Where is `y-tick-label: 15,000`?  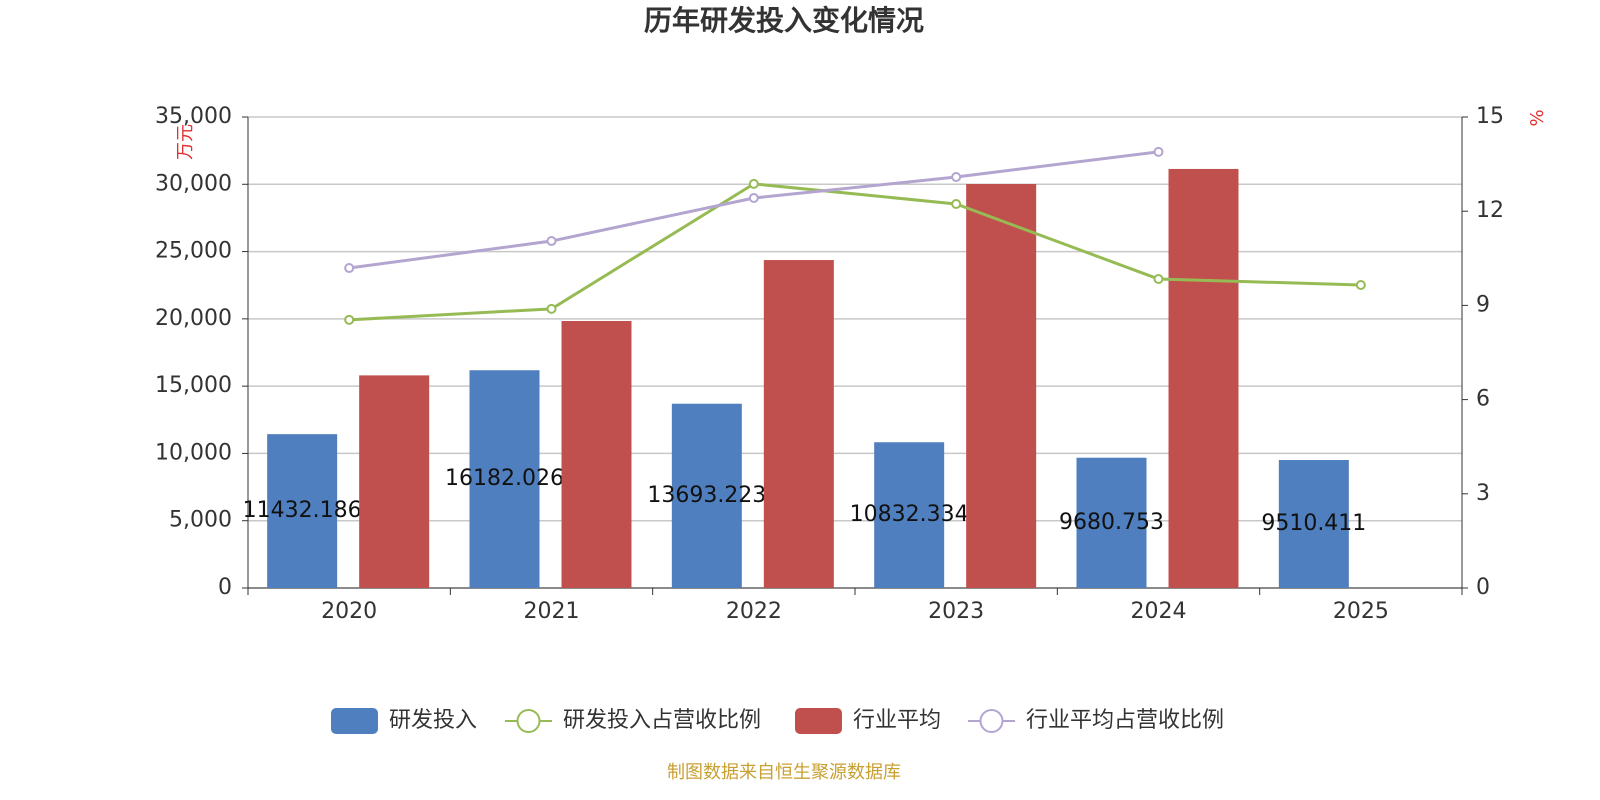
y-tick-label: 15,000 is located at coordinates (193, 385).